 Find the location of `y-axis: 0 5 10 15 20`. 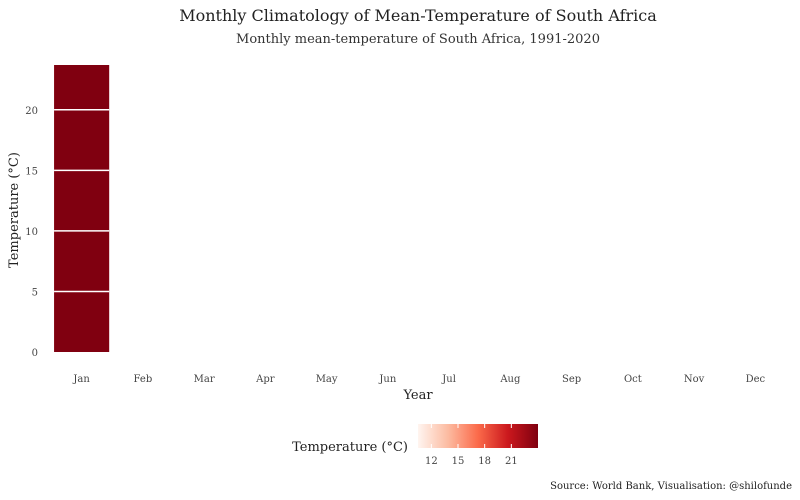

y-axis: 0 5 10 15 20 is located at coordinates (31, 232).